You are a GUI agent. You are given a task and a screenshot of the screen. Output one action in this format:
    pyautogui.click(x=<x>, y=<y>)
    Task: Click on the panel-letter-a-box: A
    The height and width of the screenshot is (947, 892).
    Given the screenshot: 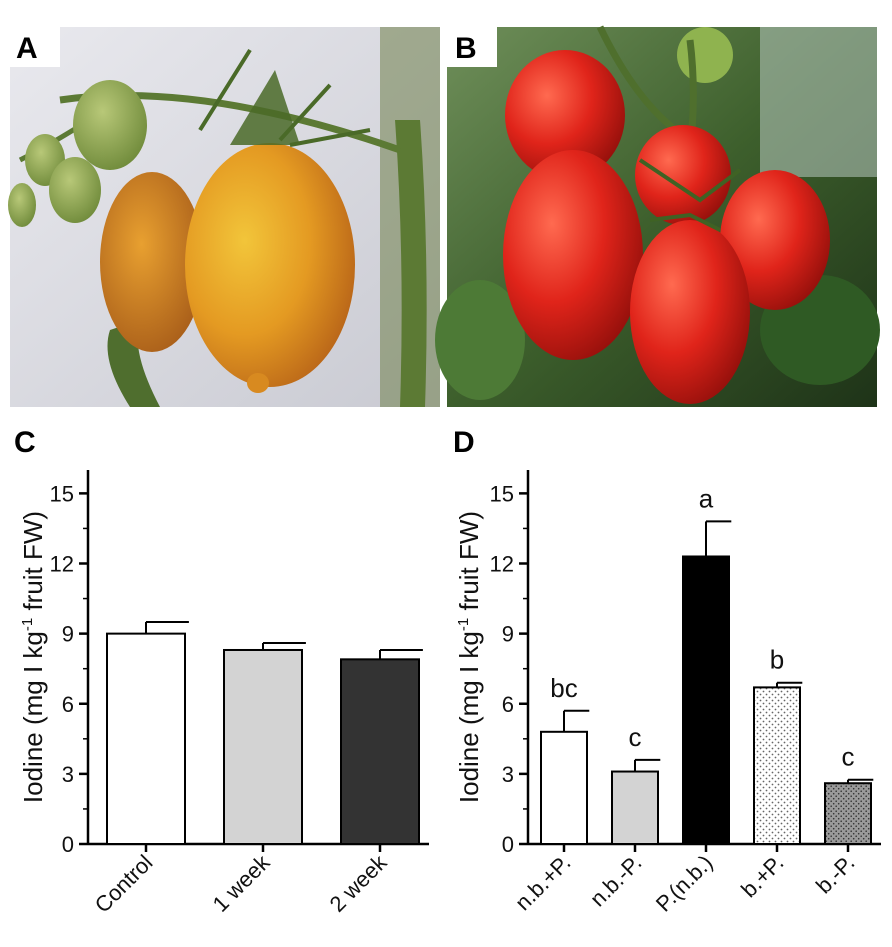 What is the action you would take?
    pyautogui.click(x=35, y=47)
    